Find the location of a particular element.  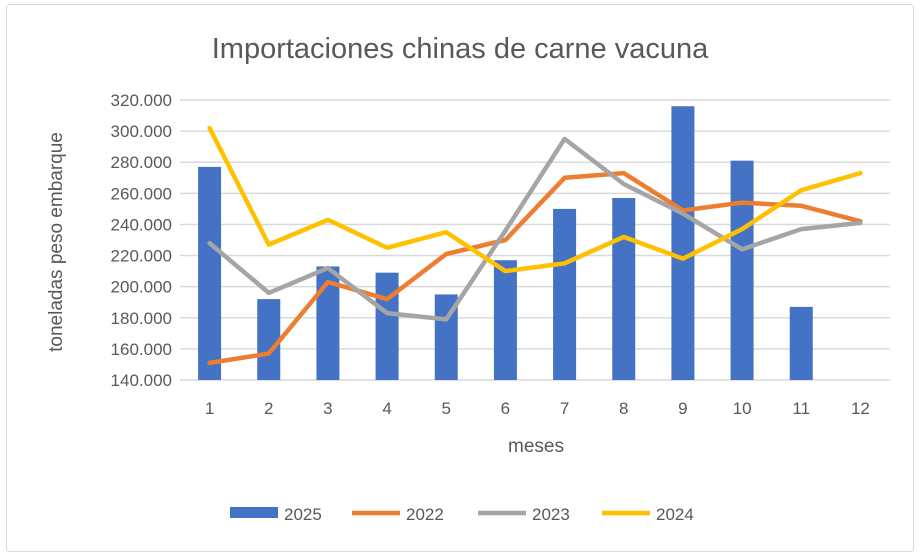

y-tick-label: 320.000 is located at coordinates (141, 100).